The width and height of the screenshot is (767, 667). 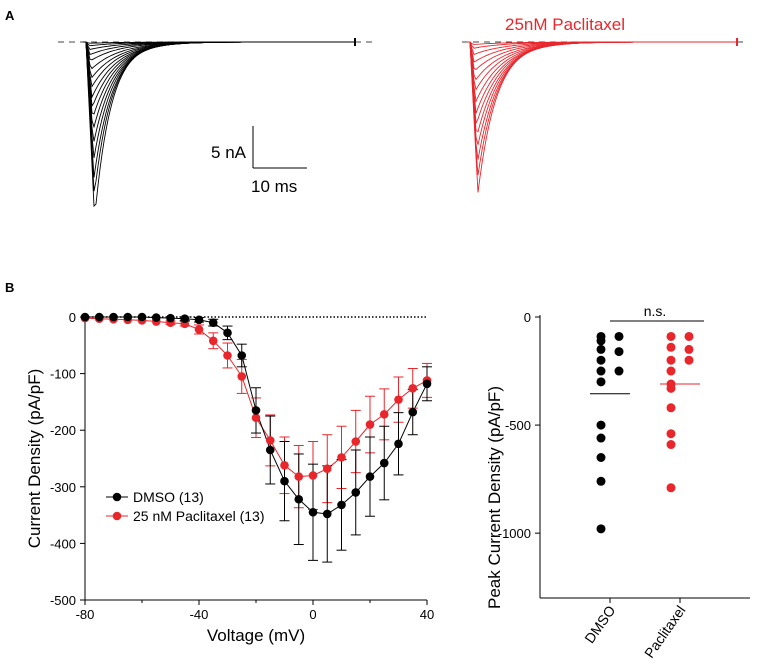 I want to click on significance-label: n.s., so click(x=655, y=311).